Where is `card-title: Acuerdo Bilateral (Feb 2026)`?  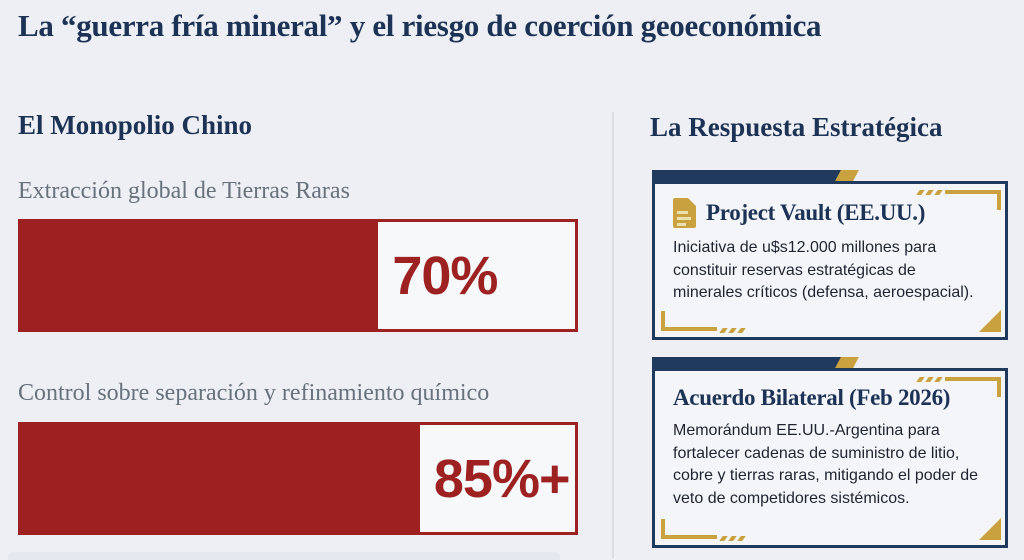
card-title: Acuerdo Bilateral (Feb 2026) is located at coordinates (812, 397).